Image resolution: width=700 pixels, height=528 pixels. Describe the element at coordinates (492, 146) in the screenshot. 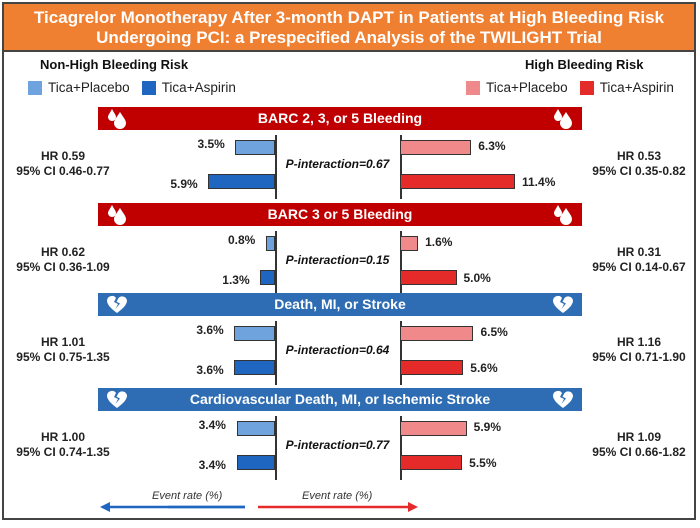

I see `hbr-value-label: 6.3%` at that location.